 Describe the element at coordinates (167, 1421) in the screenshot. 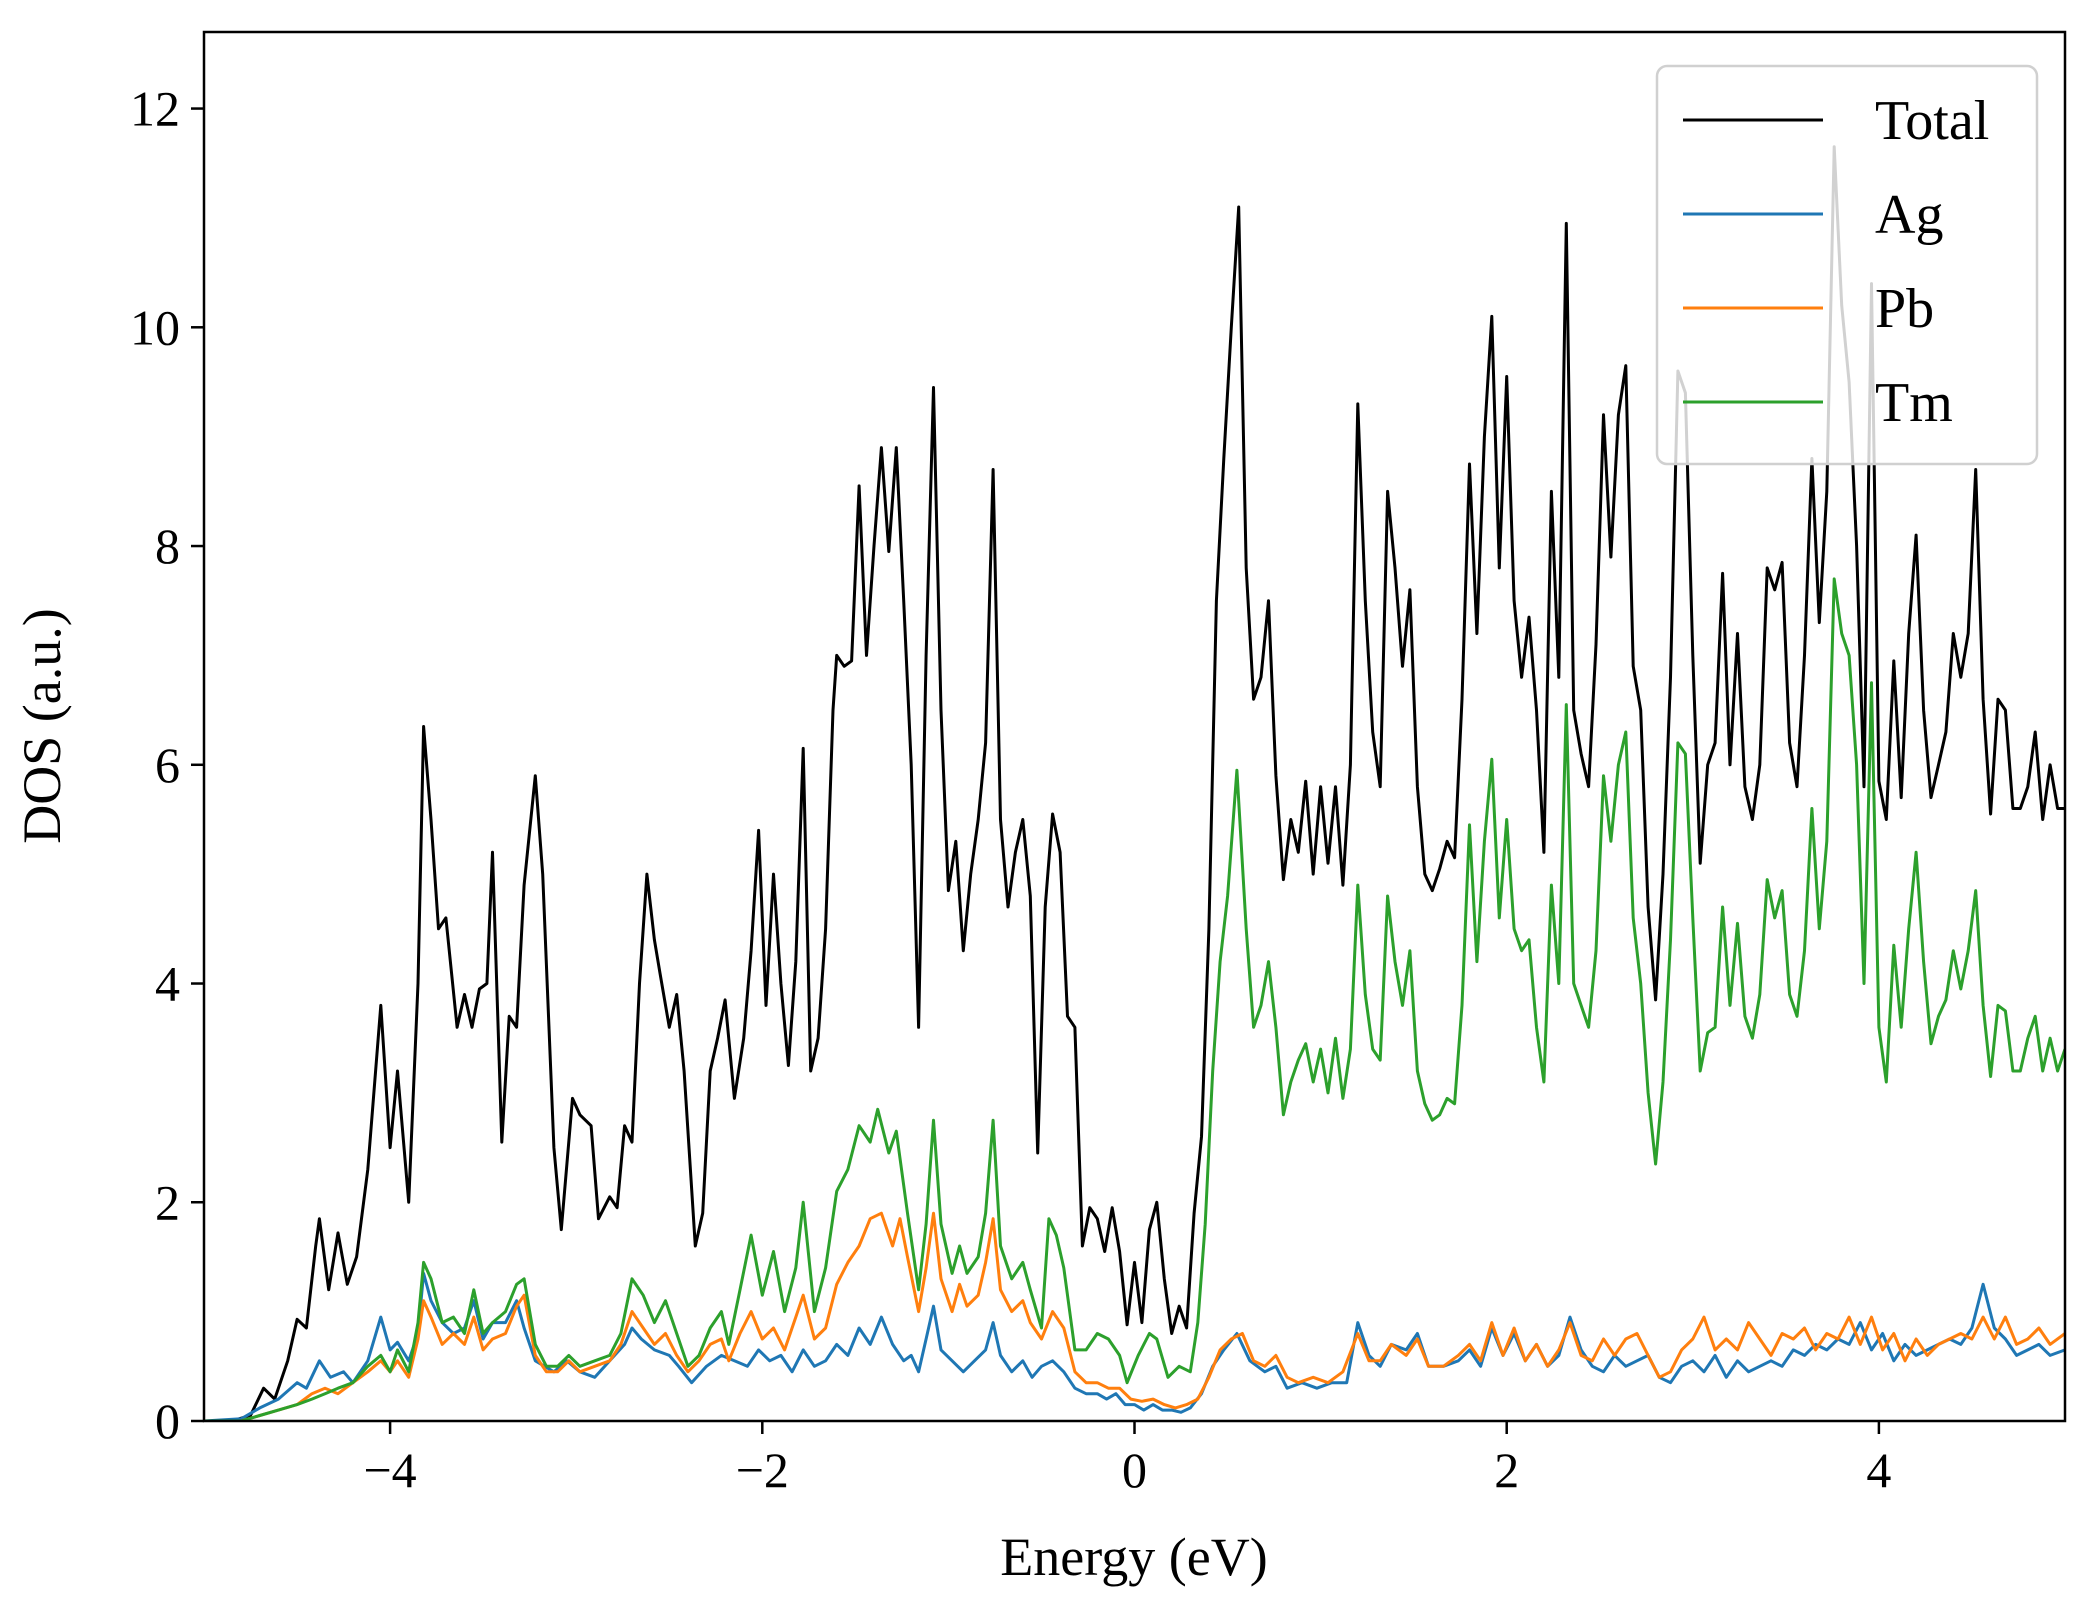

I see `y-tick-label: 0` at that location.